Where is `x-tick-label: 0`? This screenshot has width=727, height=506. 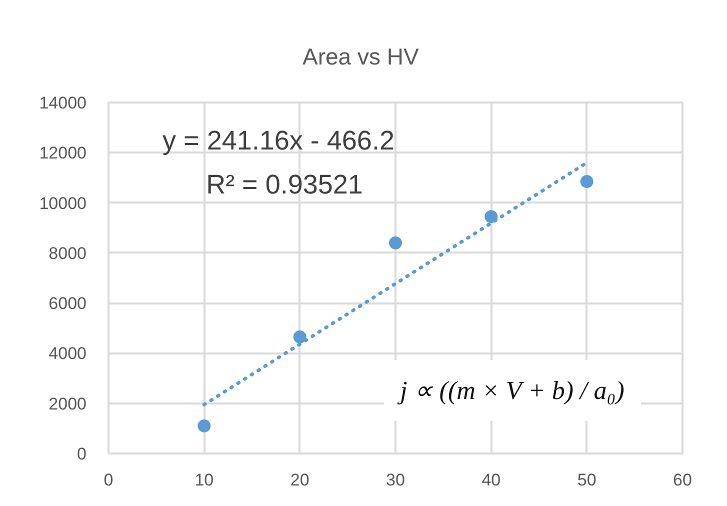 x-tick-label: 0 is located at coordinates (109, 480).